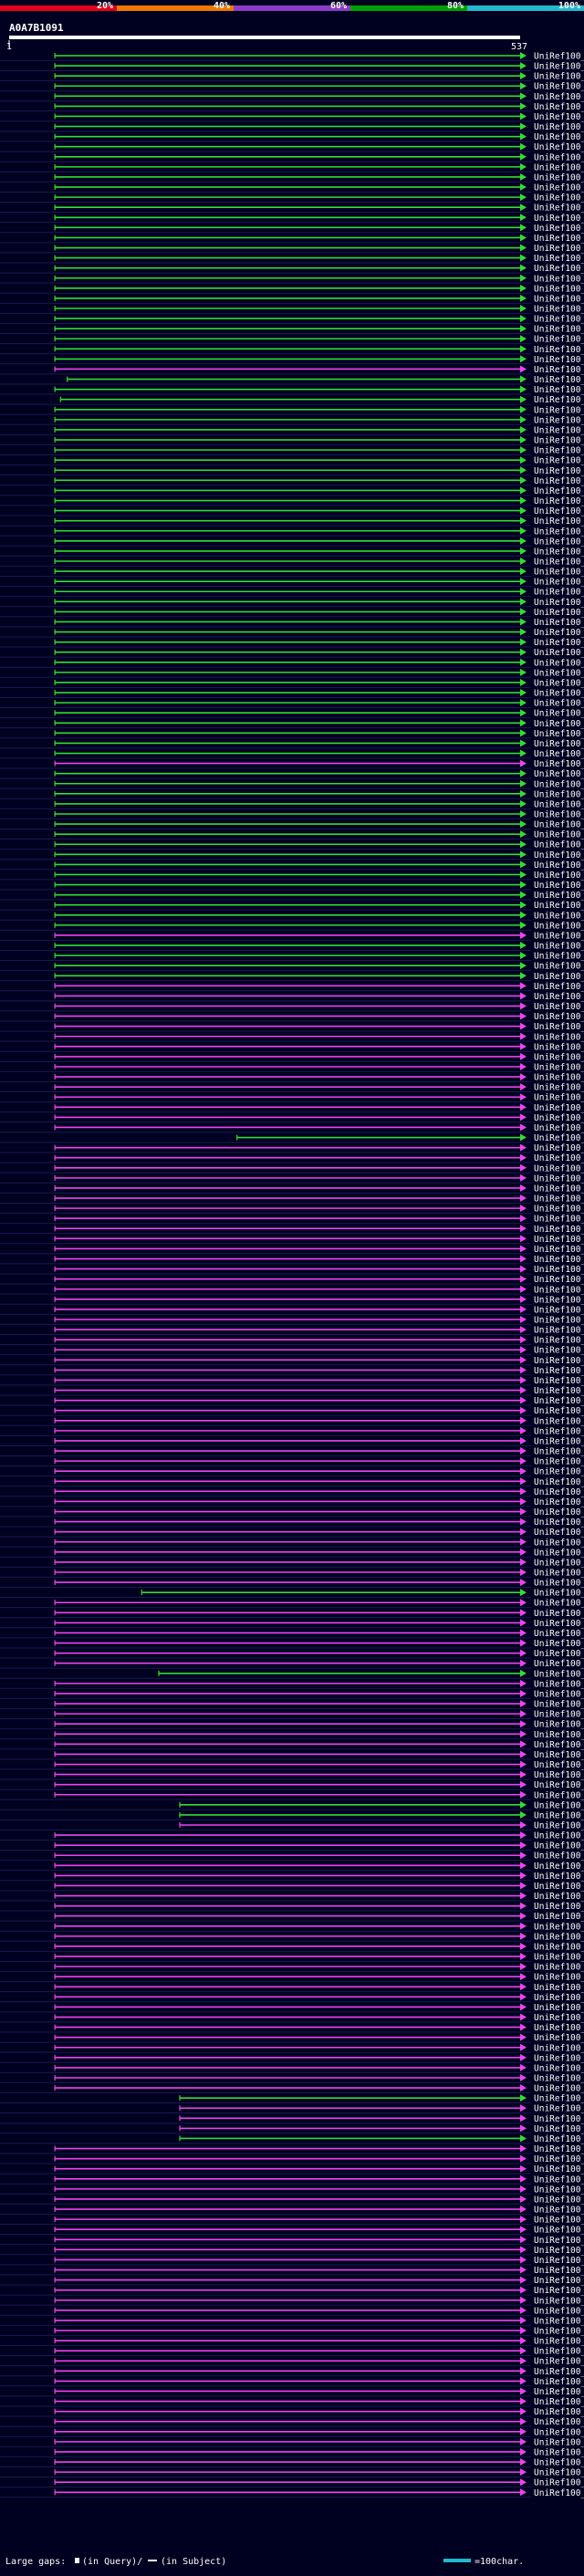 The height and width of the screenshot is (2576, 584). Describe the element at coordinates (559, 420) in the screenshot. I see `subject-name-link: UniRef100_A7P4N8` at that location.